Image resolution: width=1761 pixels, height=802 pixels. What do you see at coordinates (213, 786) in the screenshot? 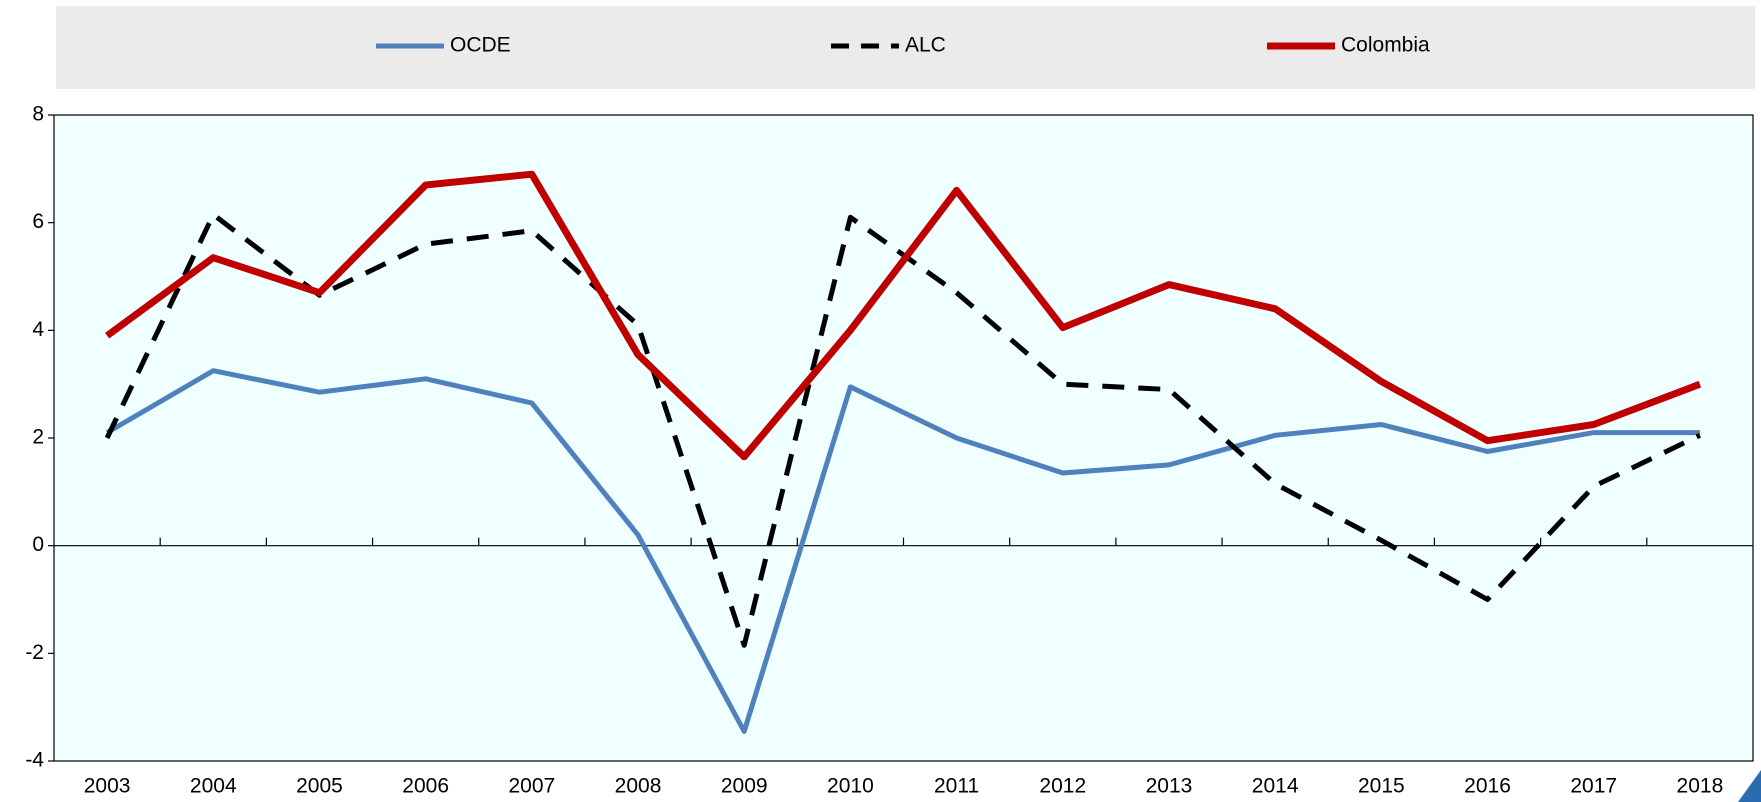
I see `x-tick-label: 2004` at bounding box center [213, 786].